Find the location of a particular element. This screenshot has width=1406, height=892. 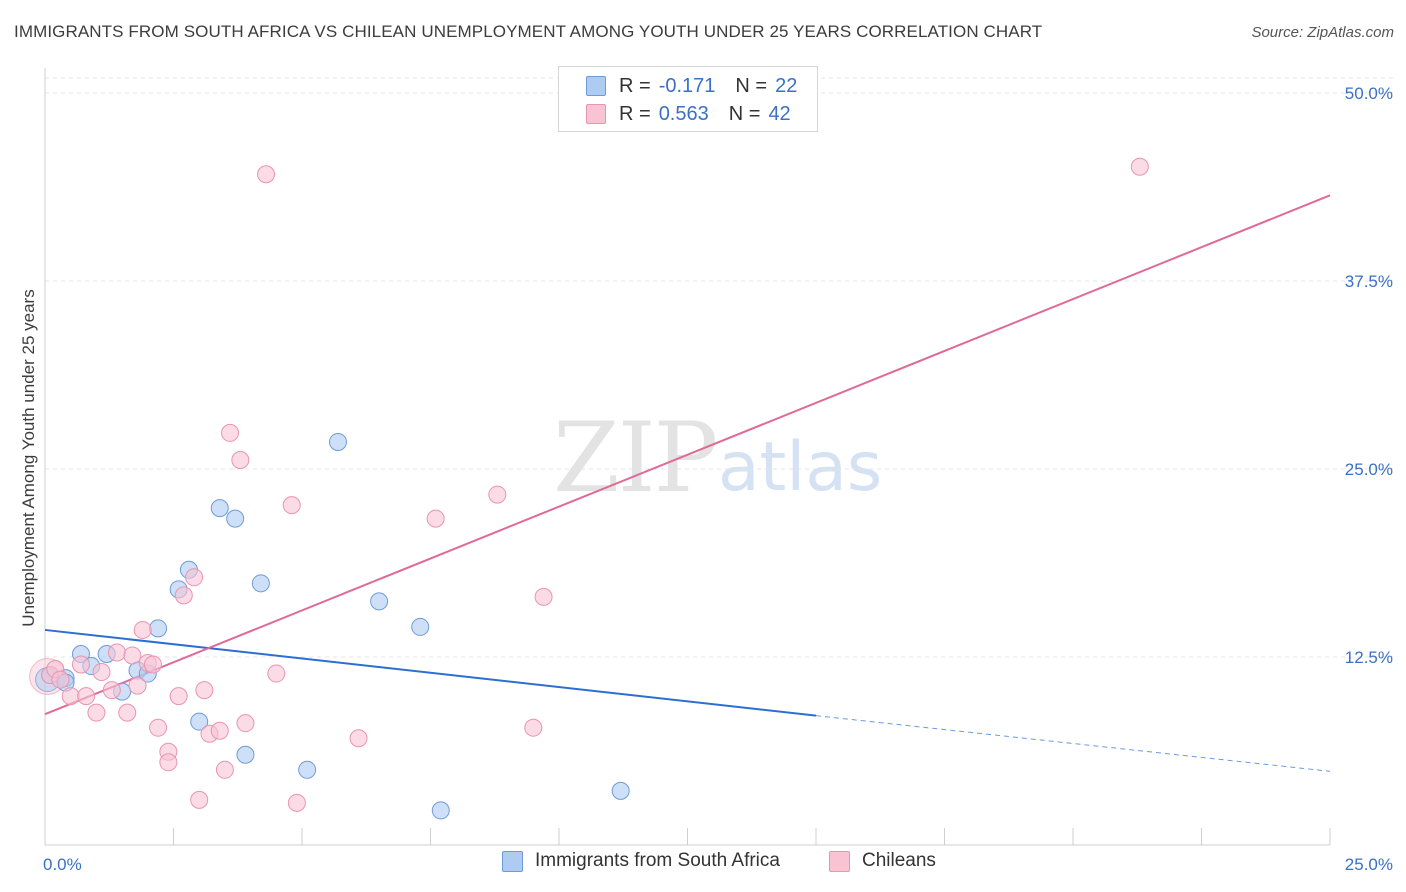

legend-row-chileans: R = 0.563 N = 42 is located at coordinates (688, 114).